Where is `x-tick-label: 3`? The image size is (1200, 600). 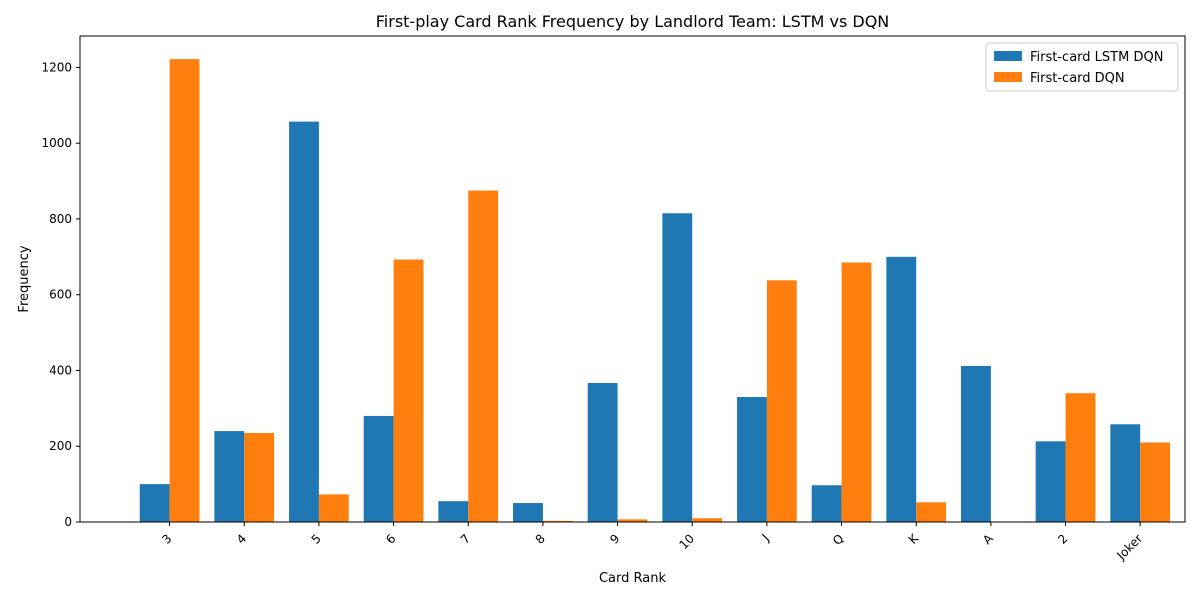
x-tick-label: 3 is located at coordinates (166, 538).